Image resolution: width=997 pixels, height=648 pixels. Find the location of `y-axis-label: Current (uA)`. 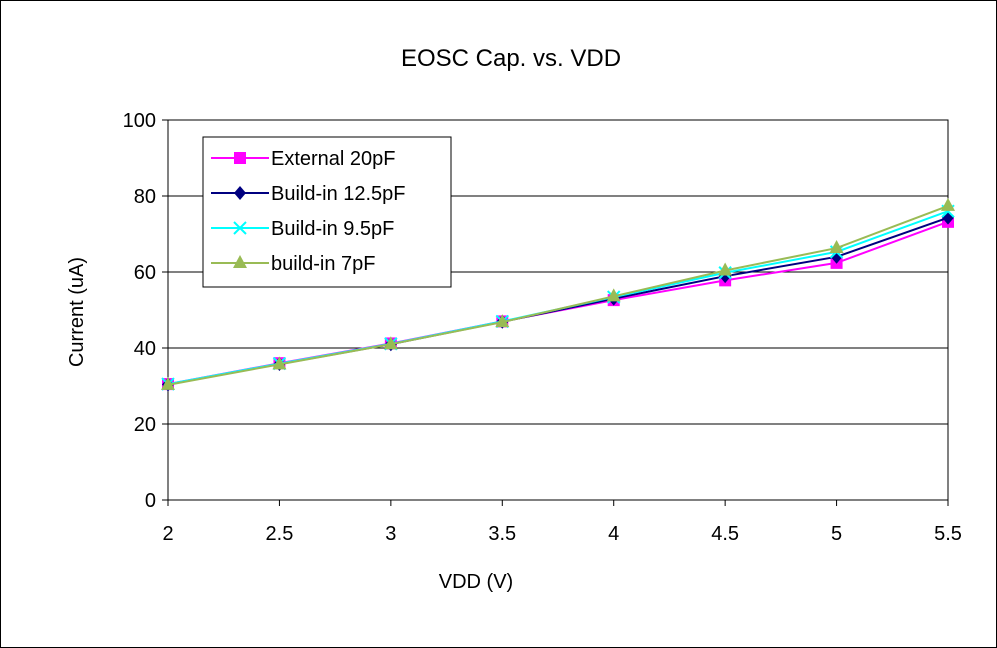

y-axis-label: Current (uA) is located at coordinates (77, 312).